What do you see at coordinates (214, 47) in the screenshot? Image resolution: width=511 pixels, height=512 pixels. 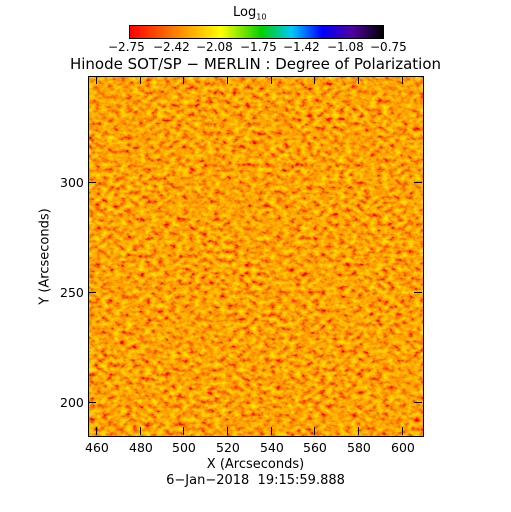 I see `colorbar-tick-label: −2.08` at bounding box center [214, 47].